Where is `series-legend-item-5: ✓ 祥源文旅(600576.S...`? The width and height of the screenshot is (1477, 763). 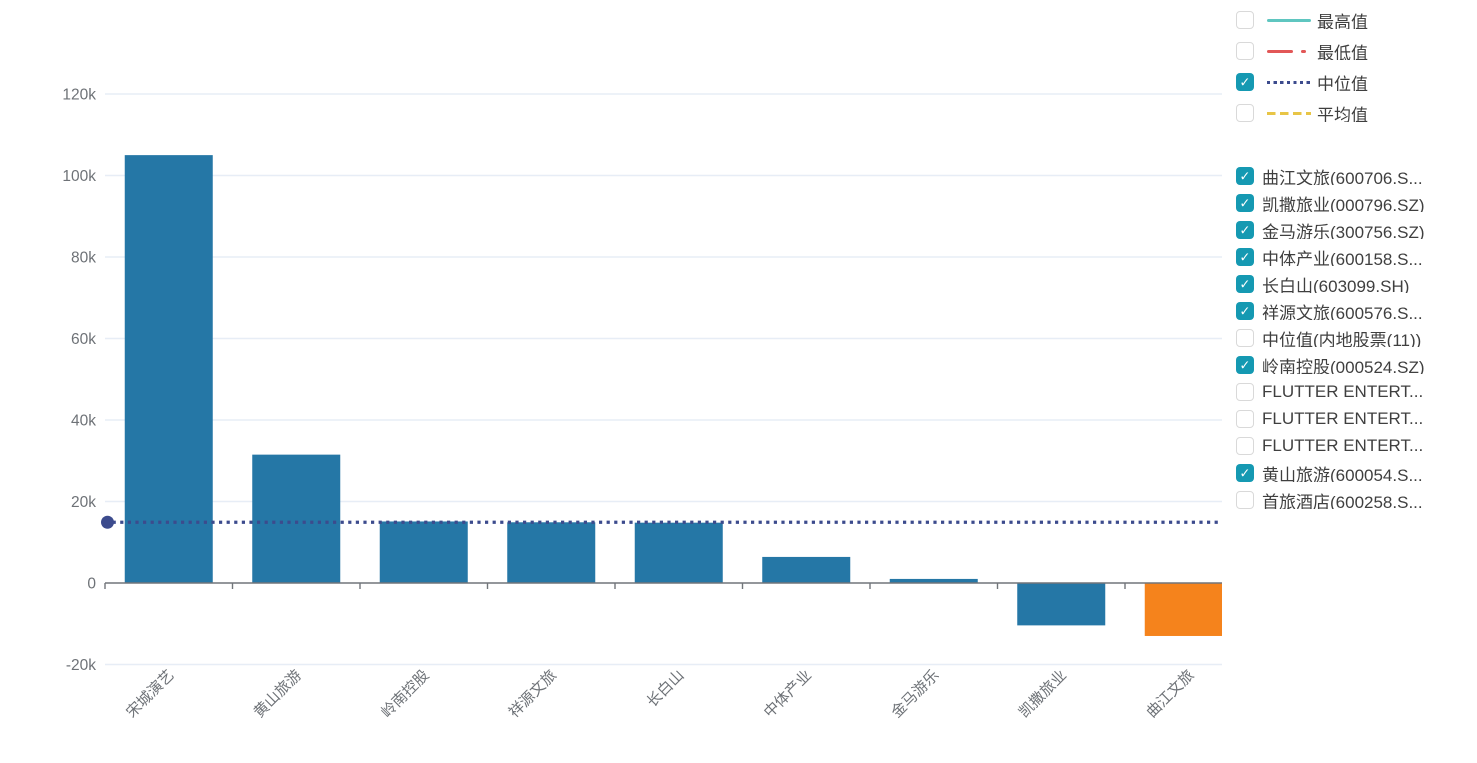
series-legend-item-5: ✓ 祥源文旅(600576.S... is located at coordinates (1356, 311).